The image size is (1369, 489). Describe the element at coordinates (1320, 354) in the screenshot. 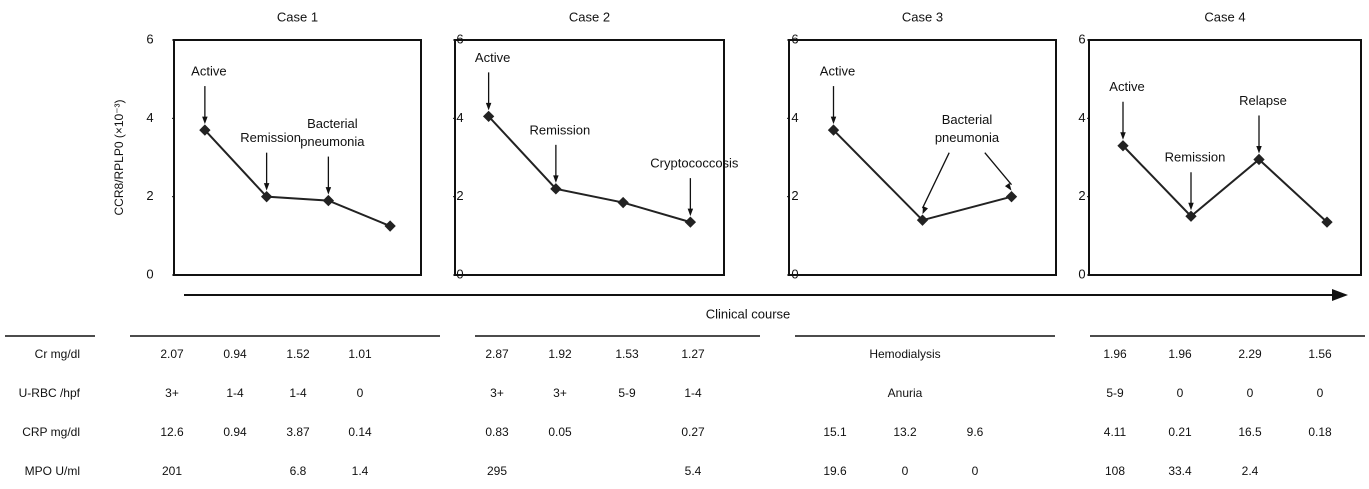

I see `table-cell: 1.56` at that location.